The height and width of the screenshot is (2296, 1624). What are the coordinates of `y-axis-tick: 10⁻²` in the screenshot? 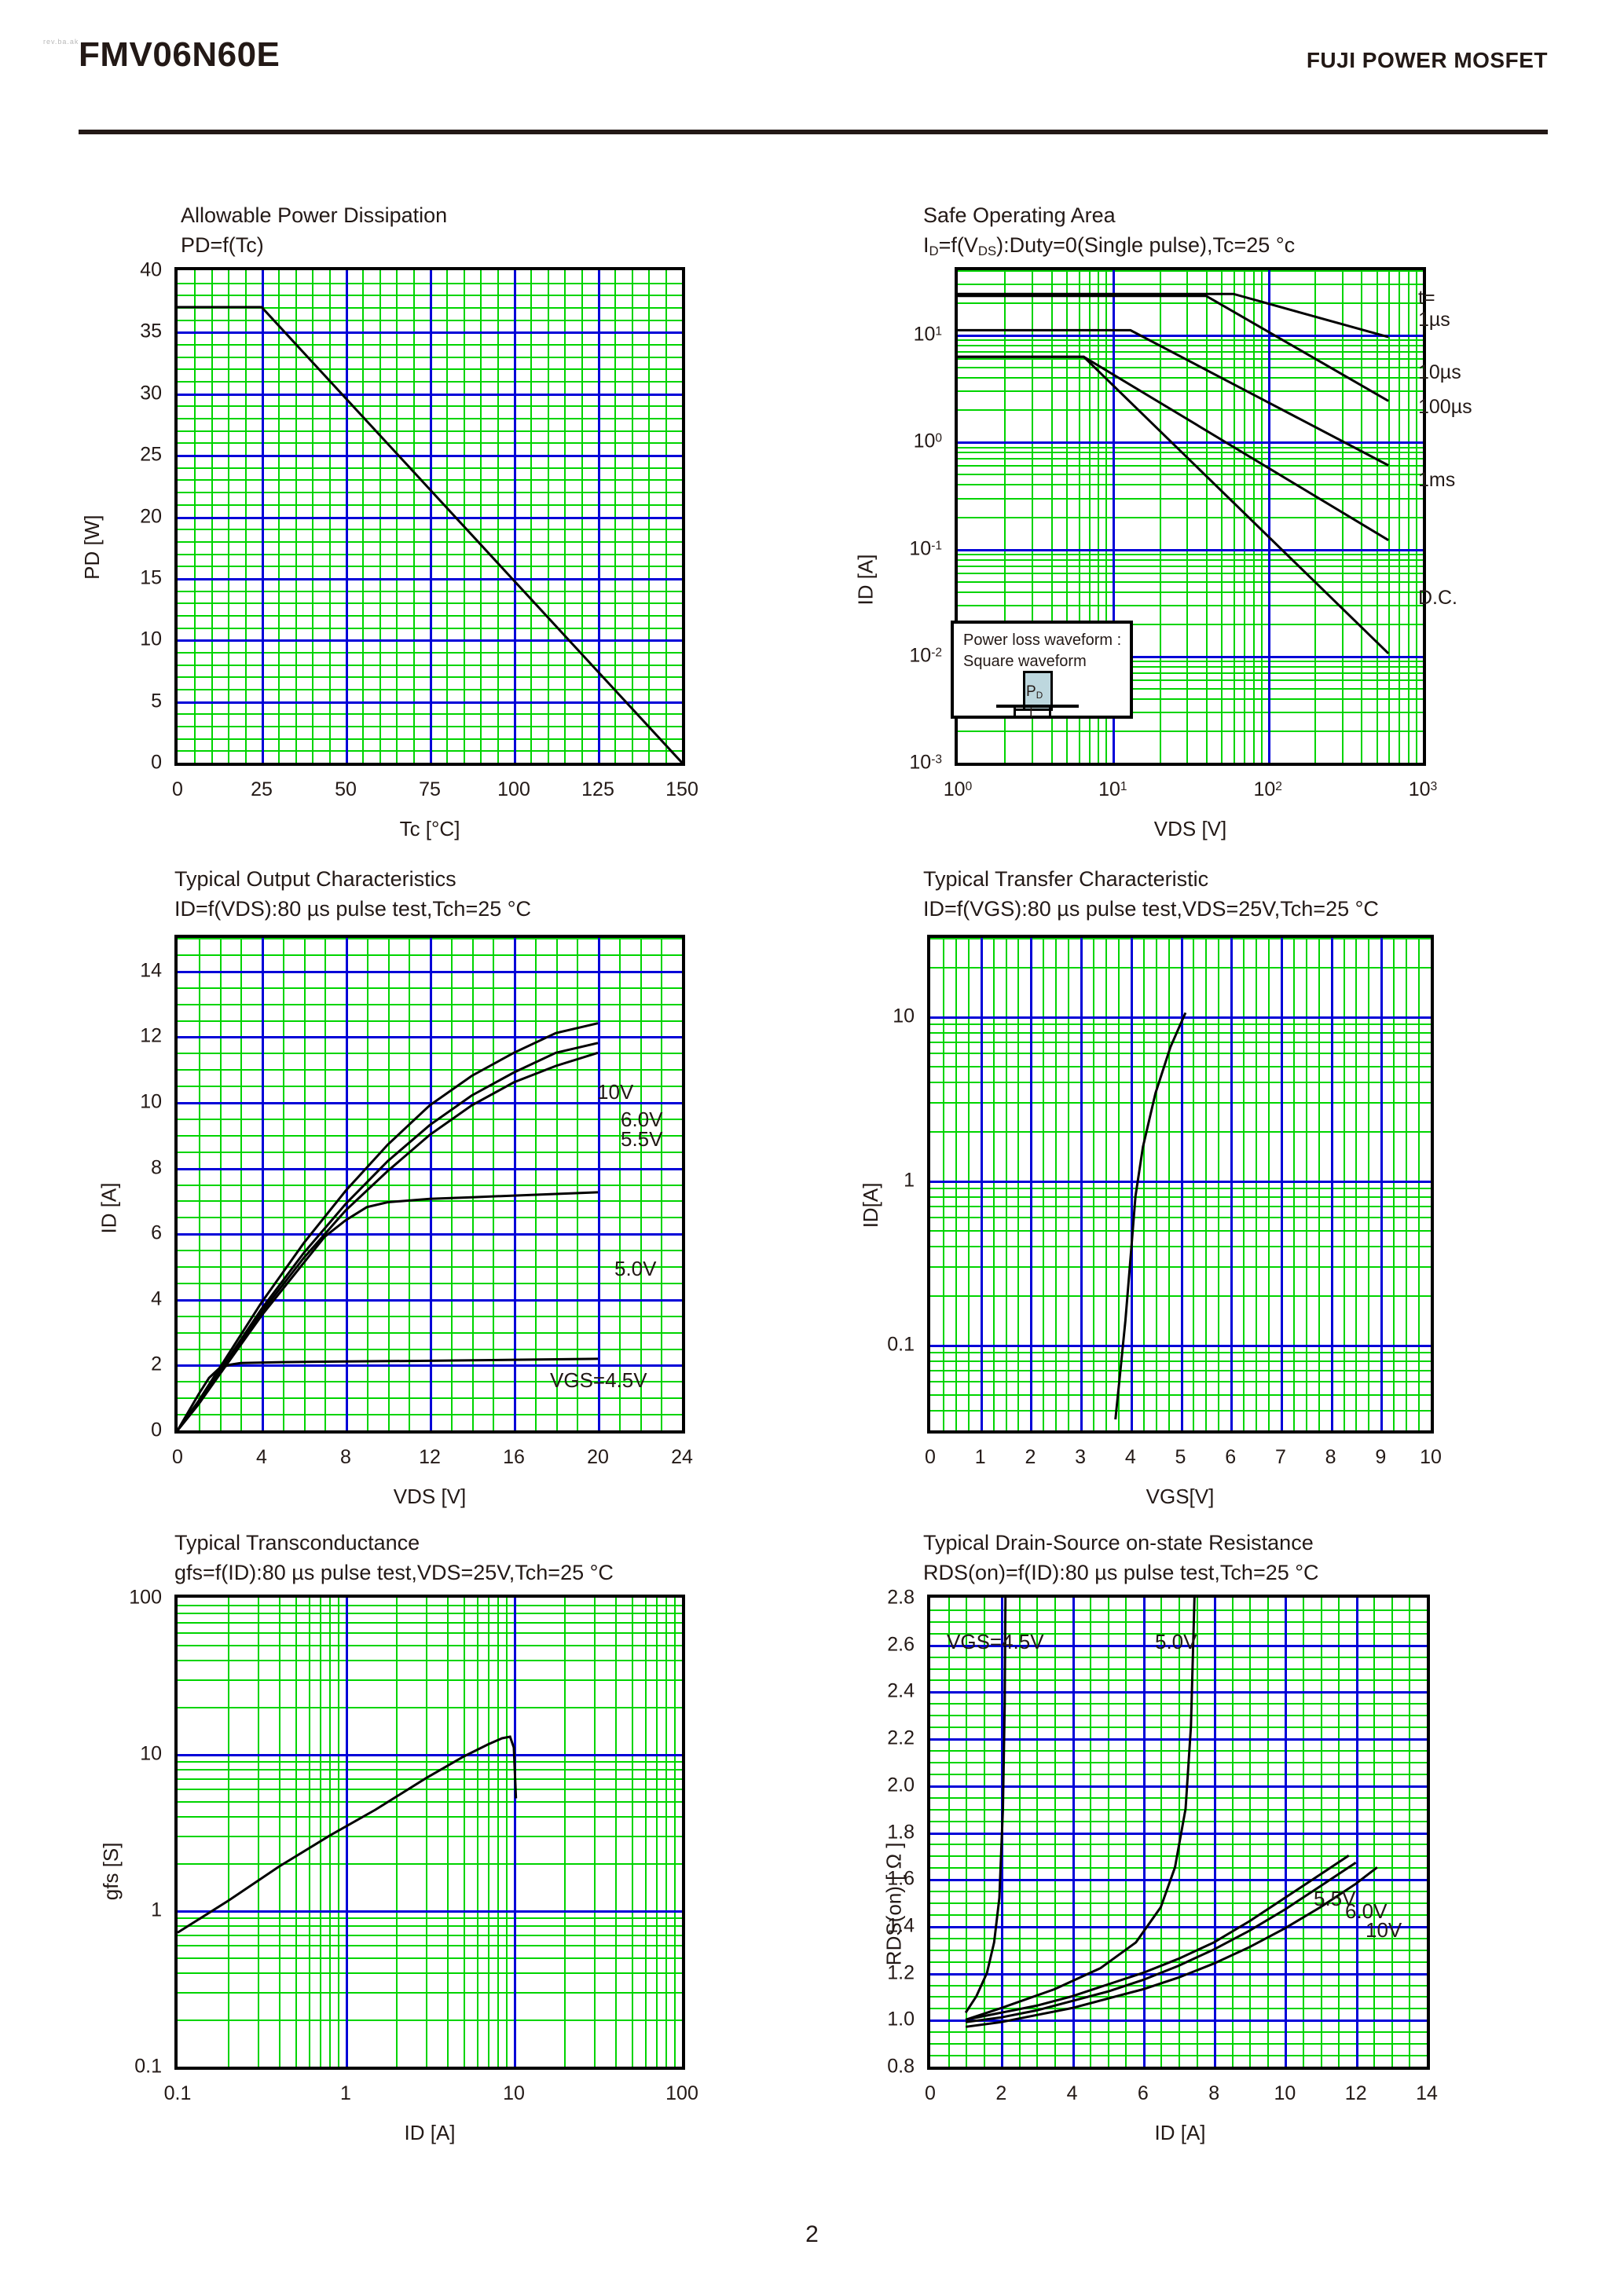 It's located at (925, 655).